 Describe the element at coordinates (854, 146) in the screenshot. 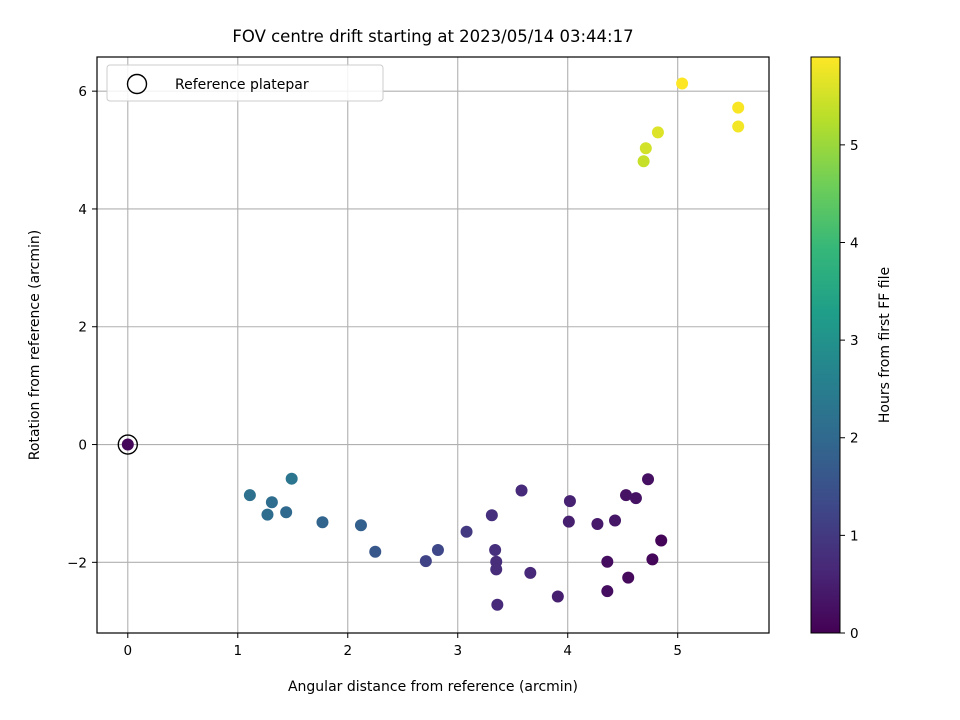

I see `colorbar-tick-label: 5` at that location.